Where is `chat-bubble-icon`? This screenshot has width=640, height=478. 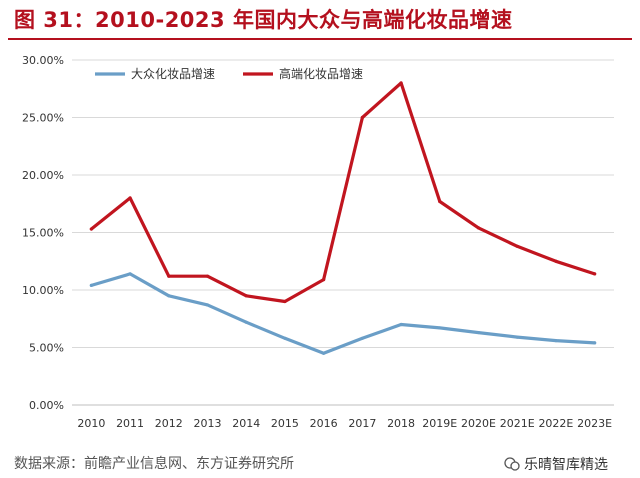
chat-bubble-icon is located at coordinates (512, 464).